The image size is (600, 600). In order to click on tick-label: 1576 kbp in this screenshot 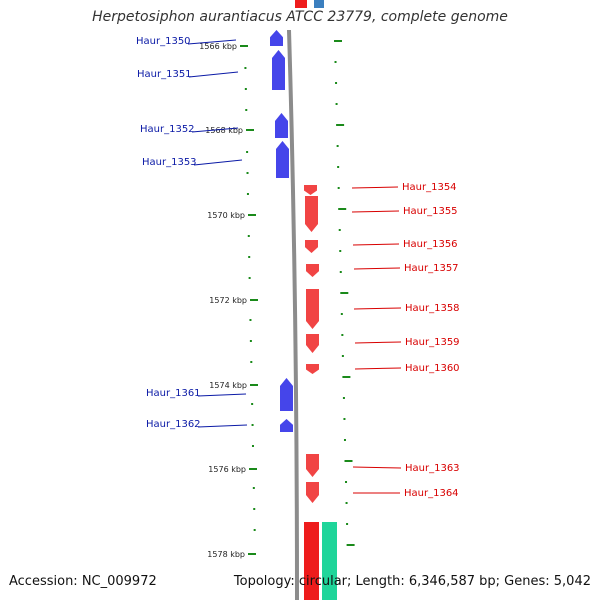, I will do `click(227, 469)`.